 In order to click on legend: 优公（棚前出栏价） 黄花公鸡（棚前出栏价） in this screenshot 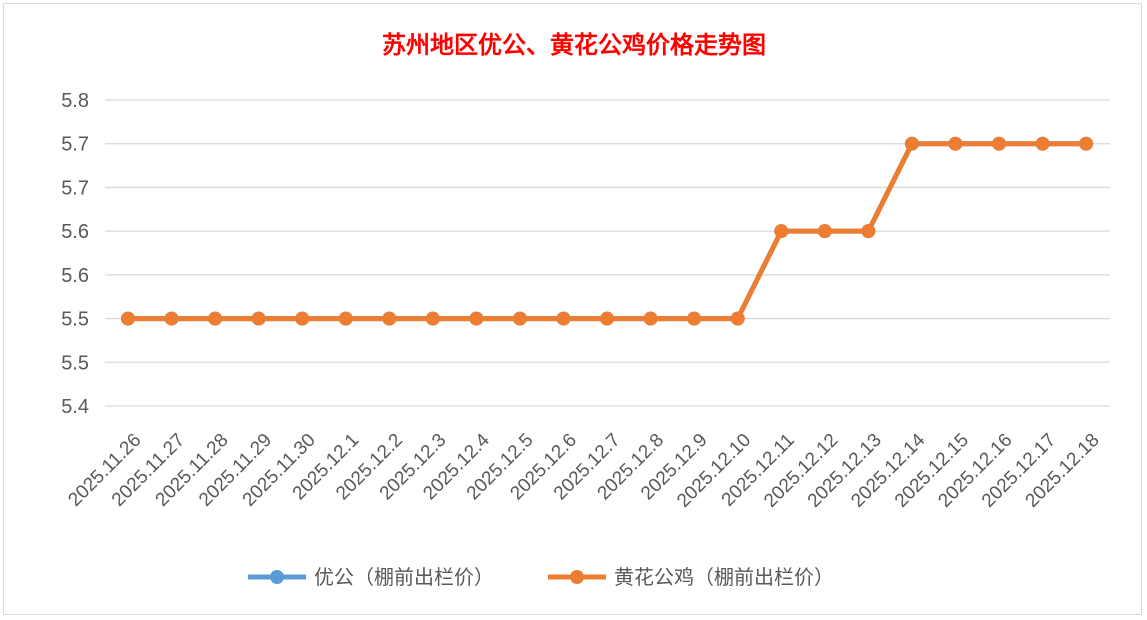, I will do `click(541, 577)`.